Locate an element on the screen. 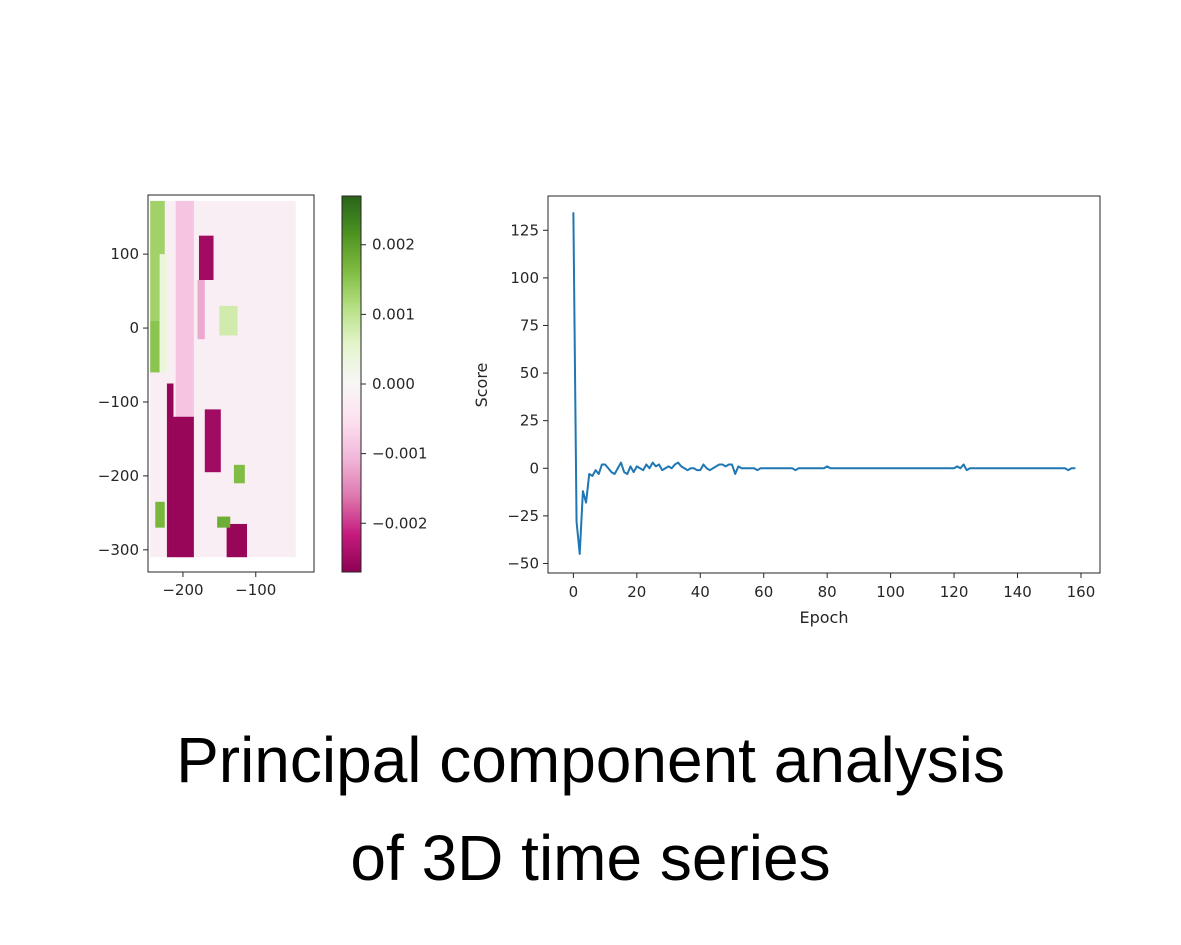 This screenshot has width=1181, height=945. line-y-tick-label: 100 is located at coordinates (524, 278).